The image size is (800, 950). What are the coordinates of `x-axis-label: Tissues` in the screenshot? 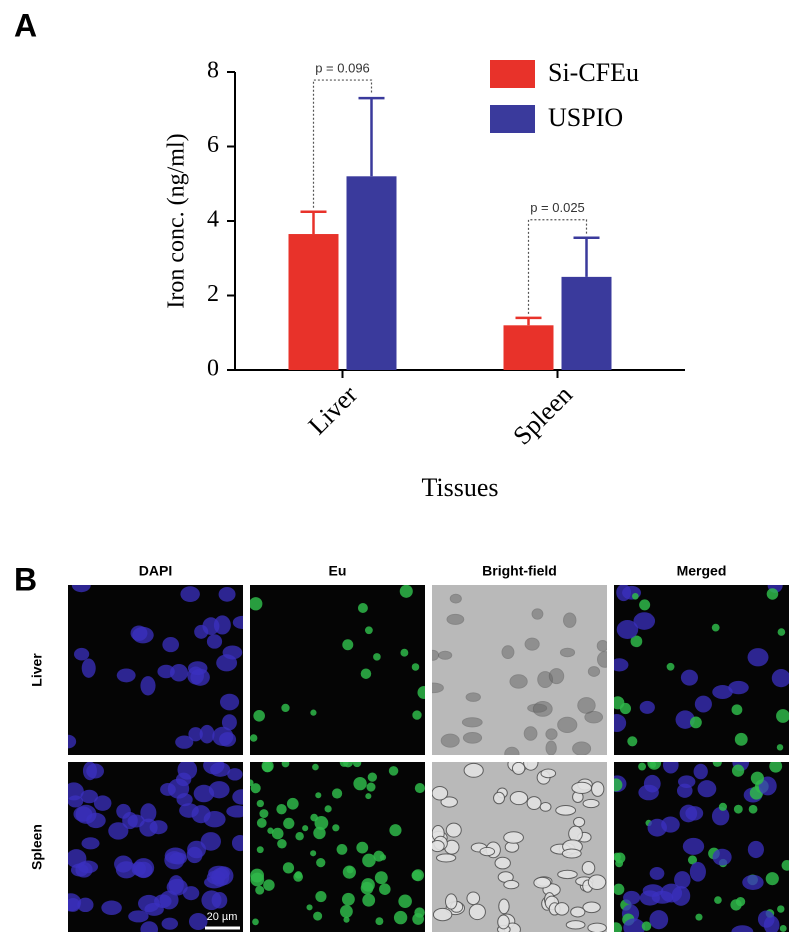 It's located at (459, 487).